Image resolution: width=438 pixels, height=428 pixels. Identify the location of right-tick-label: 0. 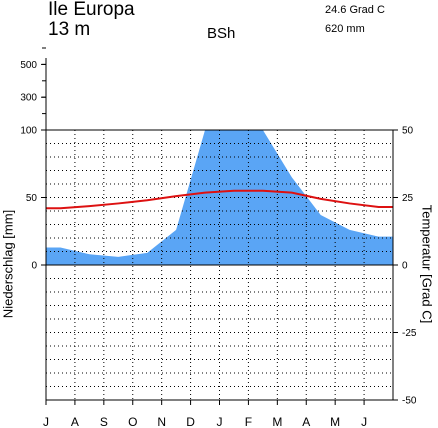
(405, 266).